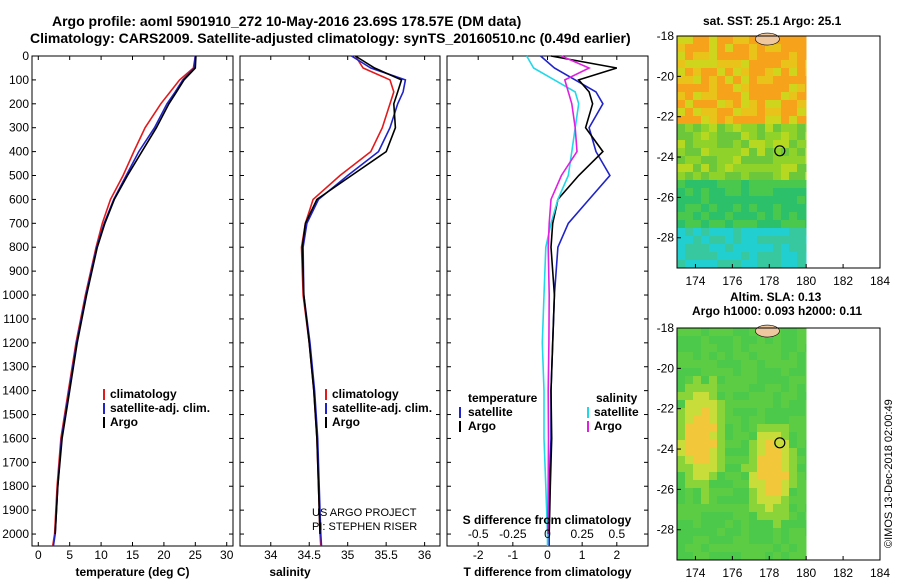  Describe the element at coordinates (616, 534) in the screenshot. I see `s-tick-label: 0.5` at that location.